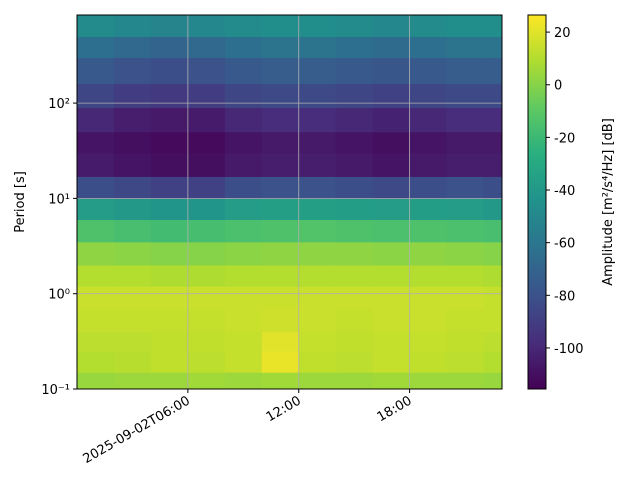  Describe the element at coordinates (55, 390) in the screenshot. I see `y-tick-label: 10⁻¹` at that location.